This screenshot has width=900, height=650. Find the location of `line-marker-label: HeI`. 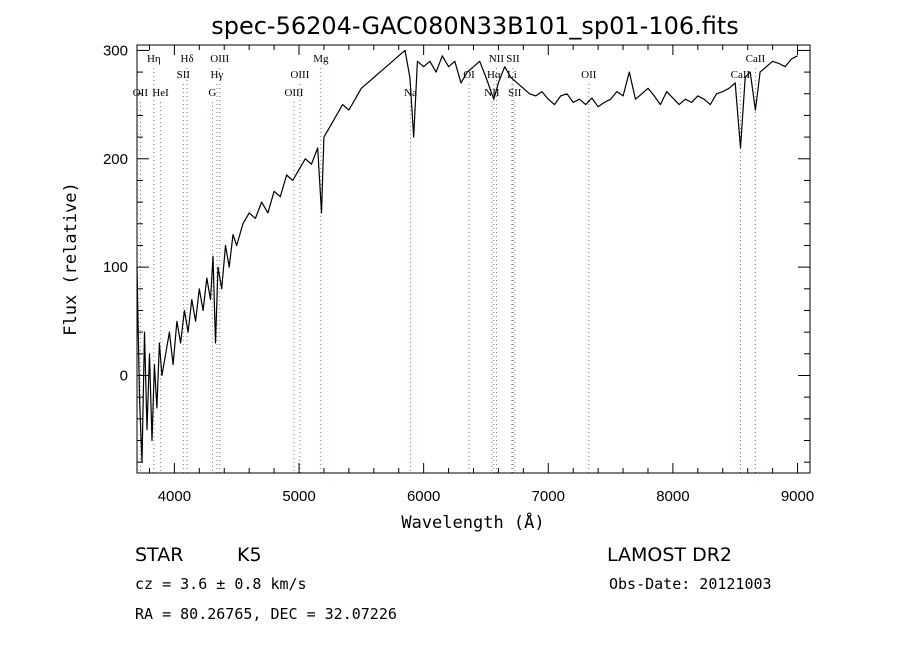

line-marker-label: HeI is located at coordinates (160, 93).